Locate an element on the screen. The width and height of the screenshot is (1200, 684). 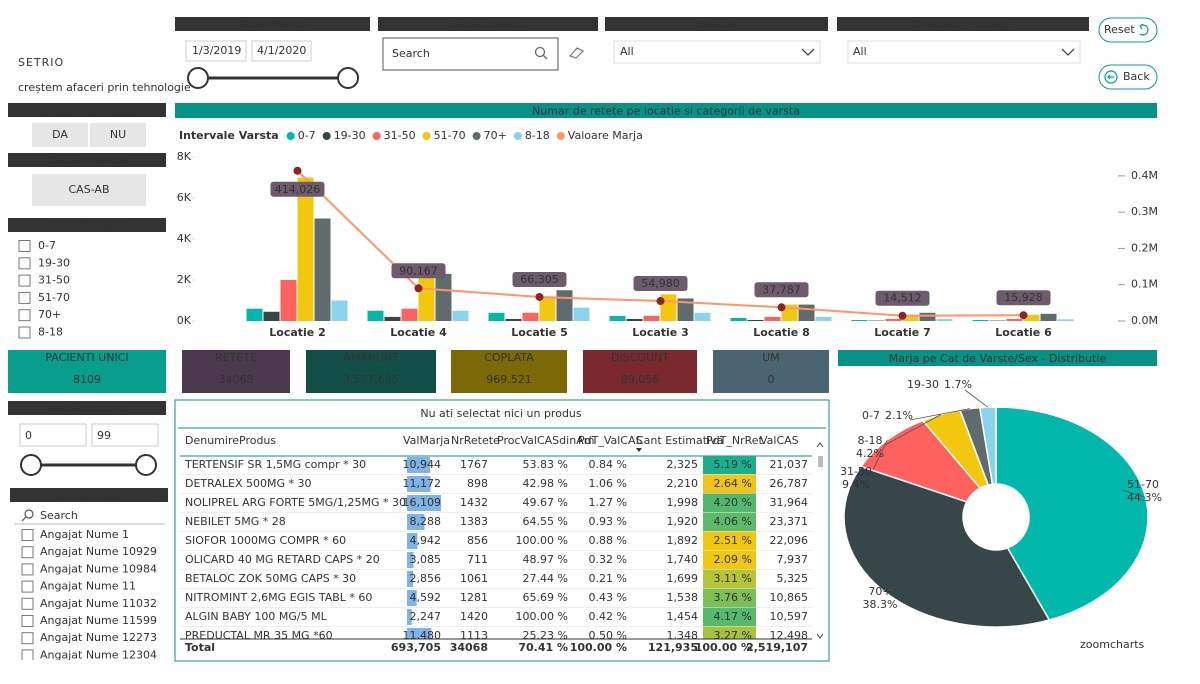
scroll-up is located at coordinates (820, 445).